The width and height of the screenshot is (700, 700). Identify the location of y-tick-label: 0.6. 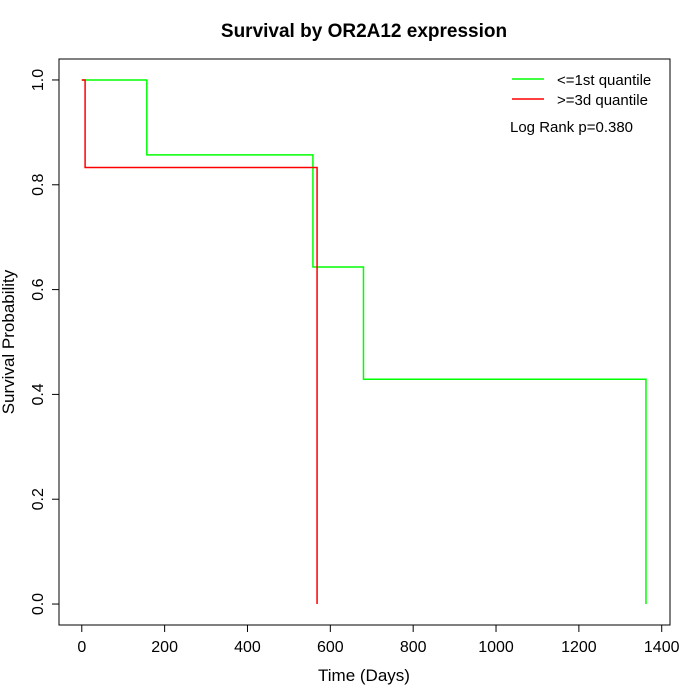
(38, 289).